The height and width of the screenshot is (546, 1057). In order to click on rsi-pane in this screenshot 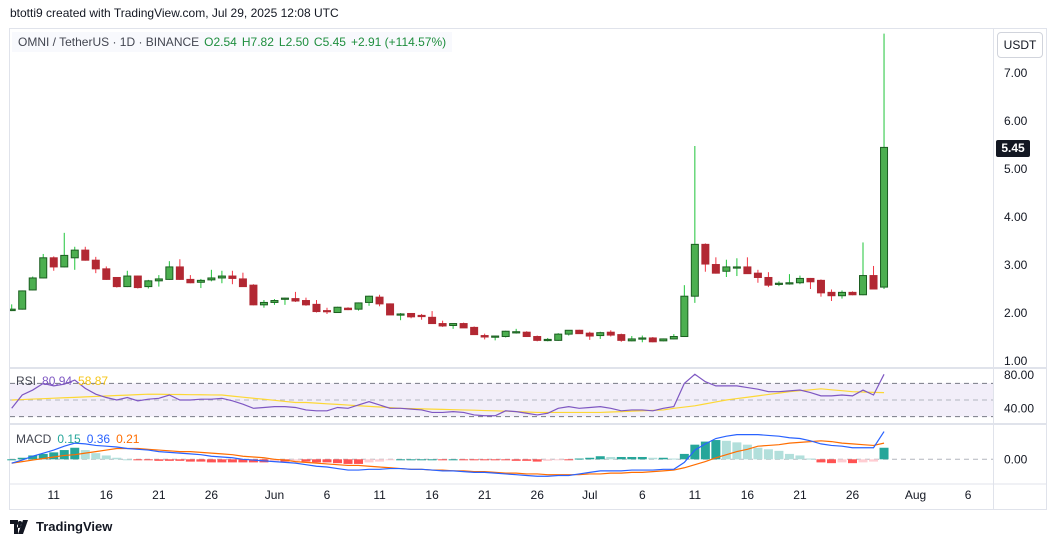, I will do `click(501, 395)`.